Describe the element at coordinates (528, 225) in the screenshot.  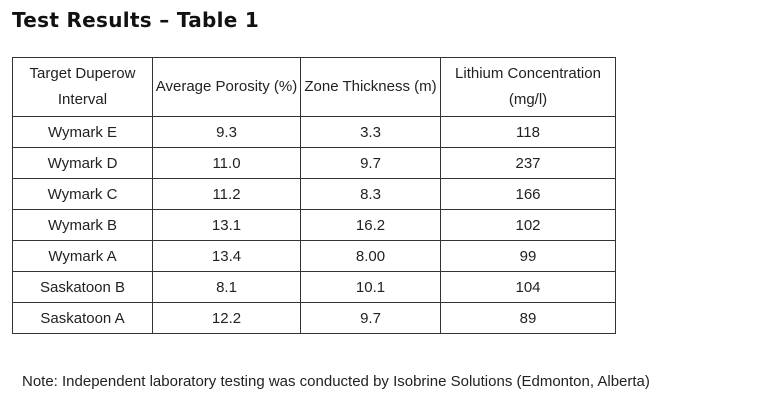
I see `table-cell: 102` at that location.